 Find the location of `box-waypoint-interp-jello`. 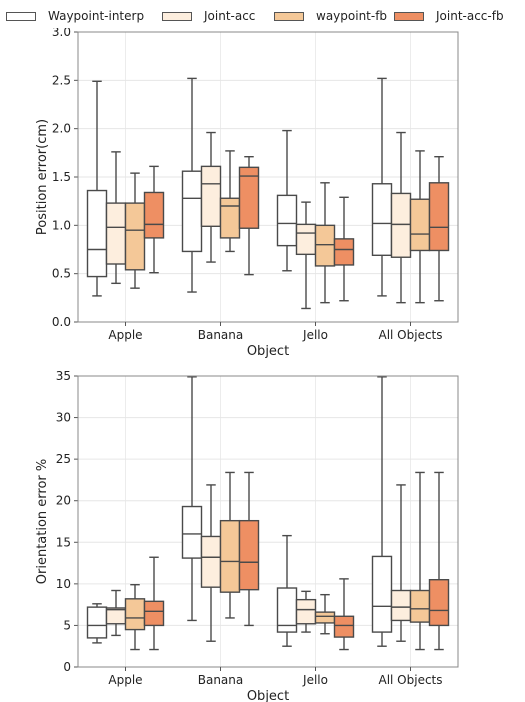

box-waypoint-interp-jello is located at coordinates (287, 200).